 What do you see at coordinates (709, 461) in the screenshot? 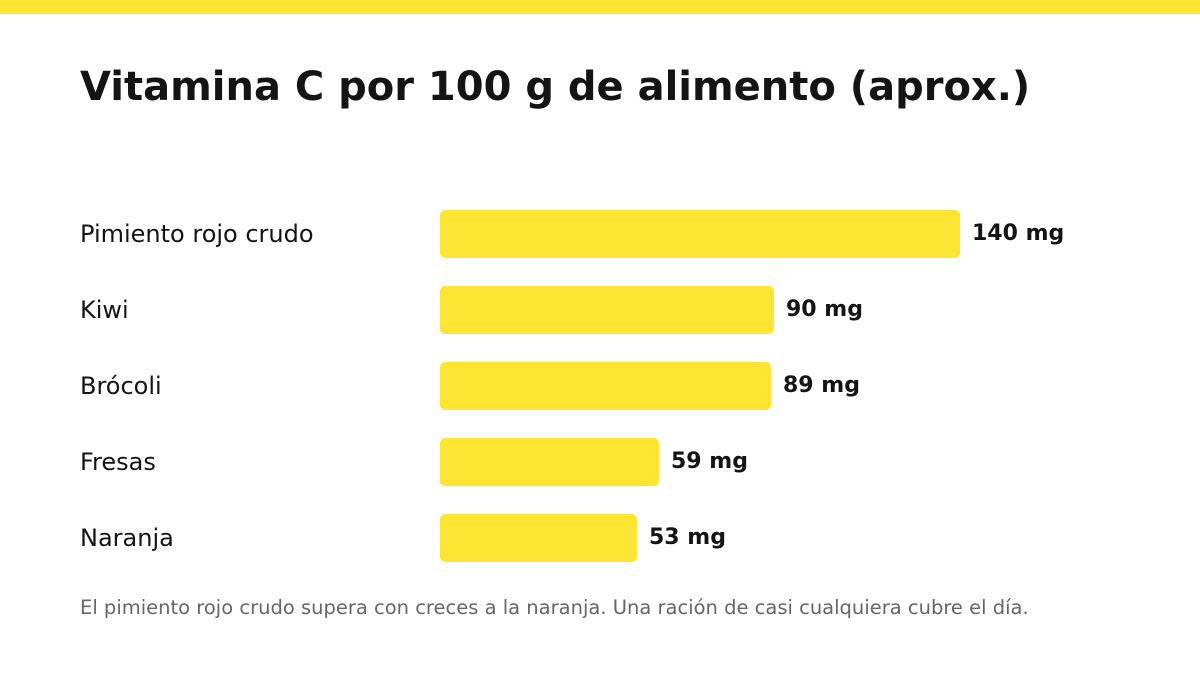
I see `value-label: 59 mg` at bounding box center [709, 461].